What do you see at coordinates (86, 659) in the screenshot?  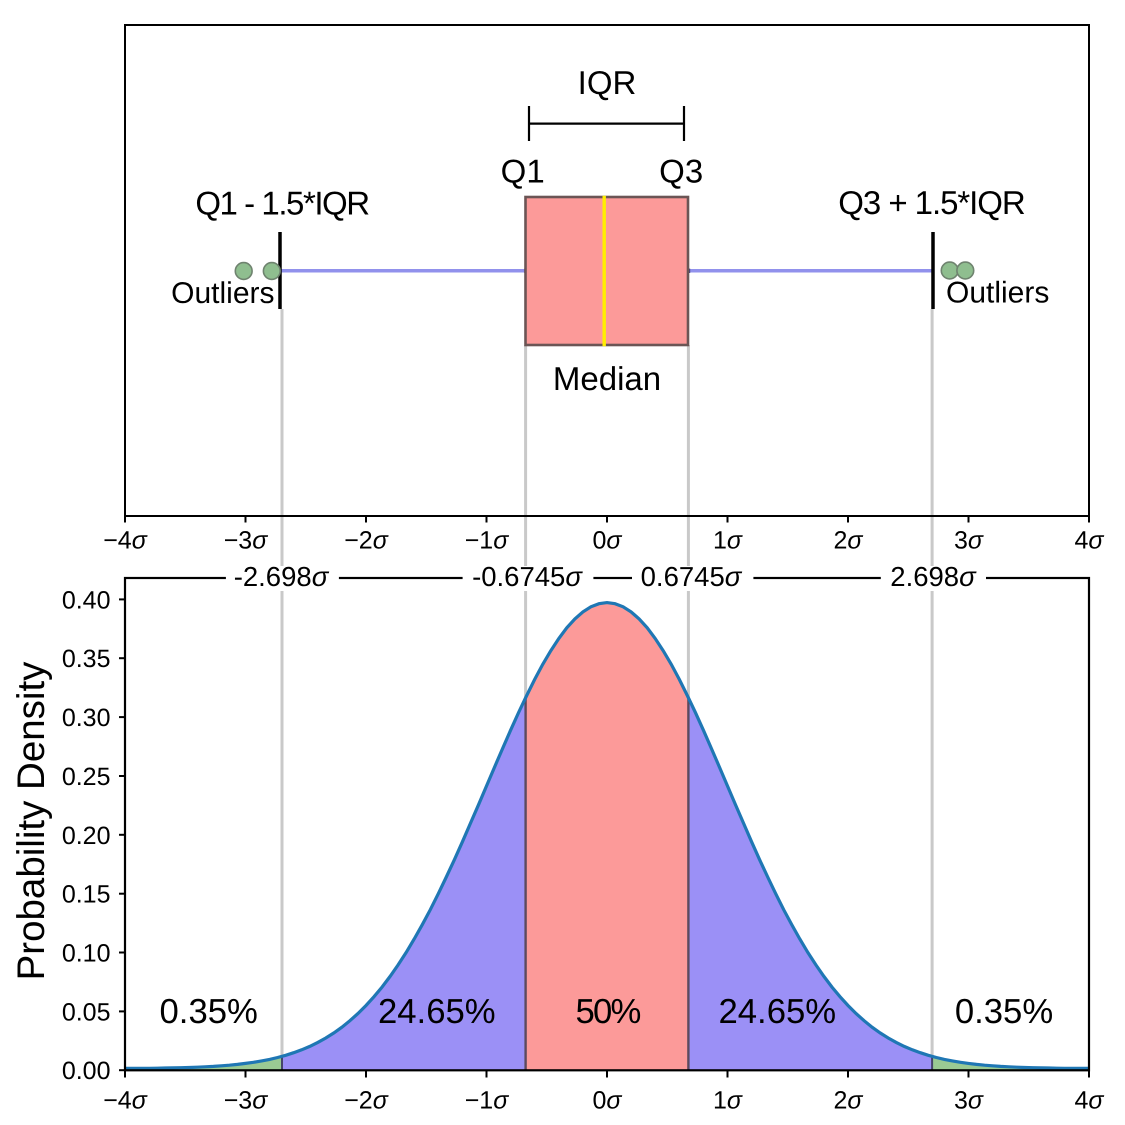 I see `svg-text: 0.35` at bounding box center [86, 659].